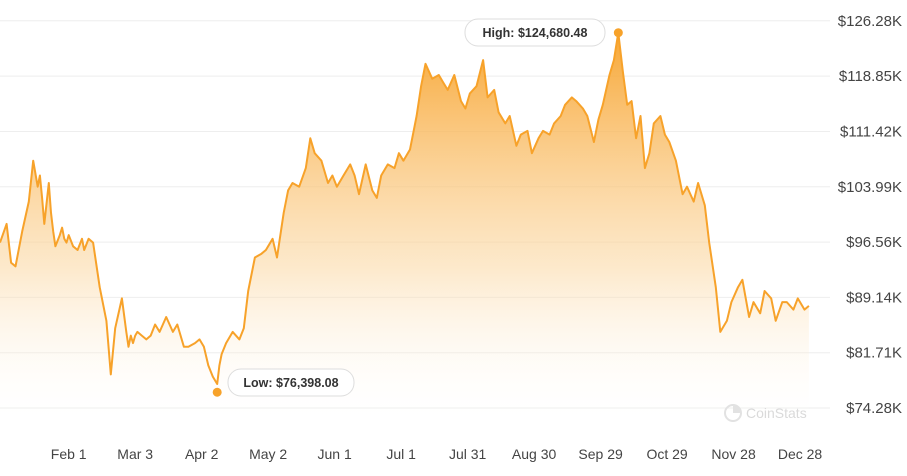 This screenshot has height=476, width=907. Describe the element at coordinates (618, 33) in the screenshot. I see `high-marker` at that location.